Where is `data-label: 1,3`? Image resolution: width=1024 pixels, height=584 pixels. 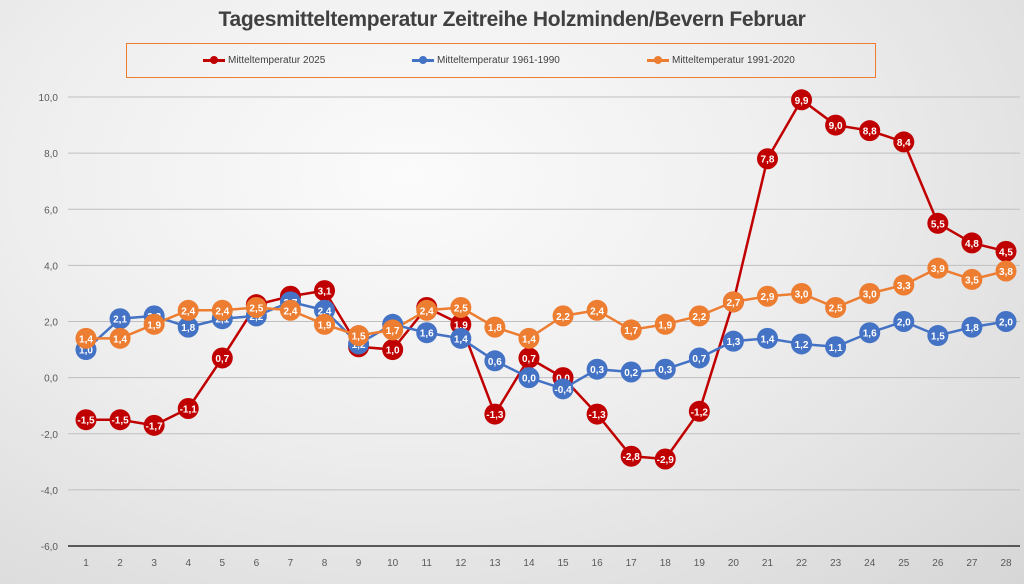
data-label: 1,3 is located at coordinates (733, 342).